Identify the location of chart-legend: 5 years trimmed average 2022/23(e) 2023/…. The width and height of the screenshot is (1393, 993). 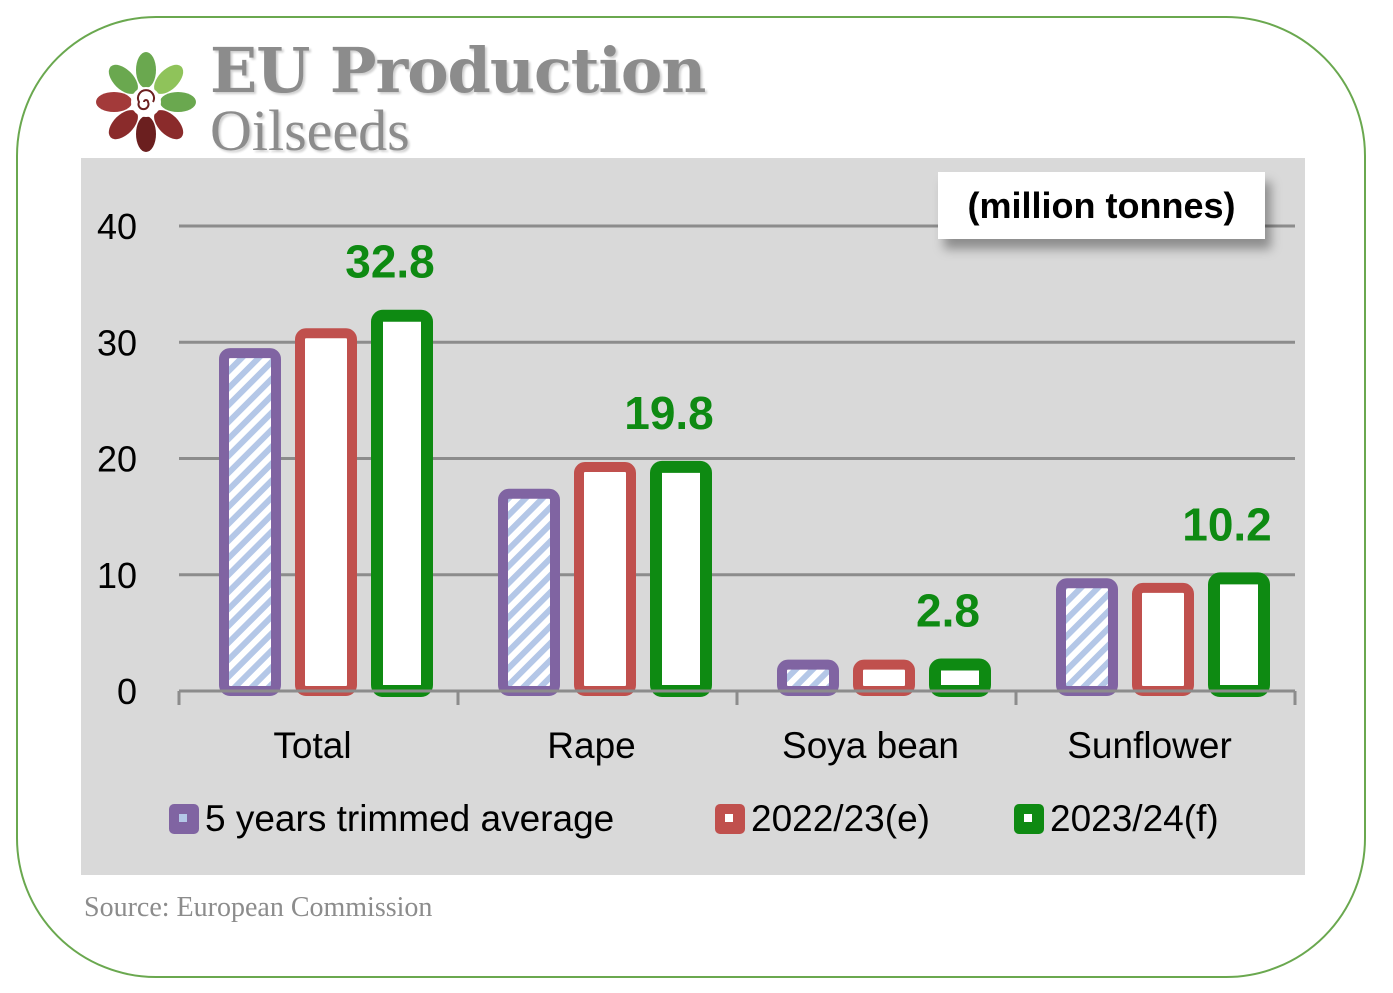
(693, 823).